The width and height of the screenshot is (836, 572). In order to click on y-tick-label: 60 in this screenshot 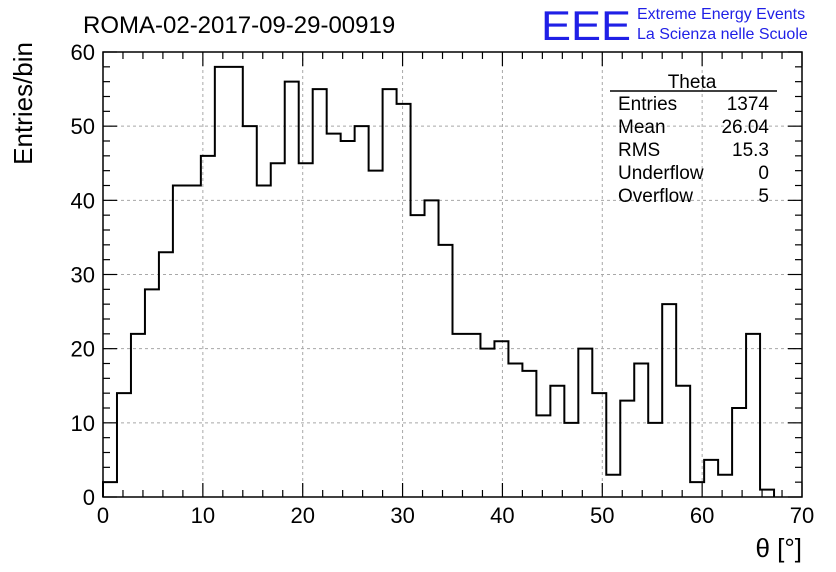, I will do `click(83, 52)`.